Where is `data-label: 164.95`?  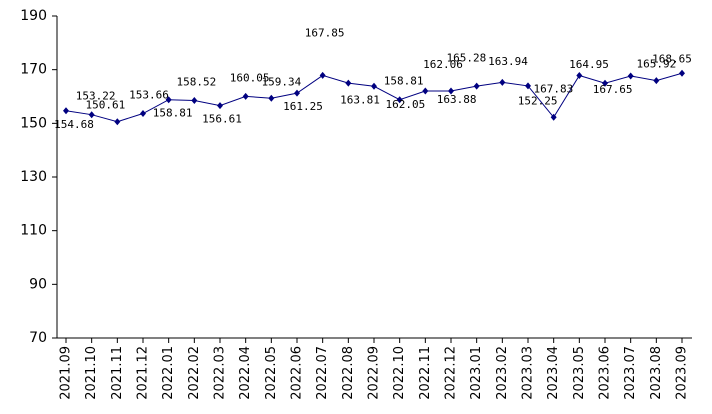 data-label: 164.95 is located at coordinates (589, 64).